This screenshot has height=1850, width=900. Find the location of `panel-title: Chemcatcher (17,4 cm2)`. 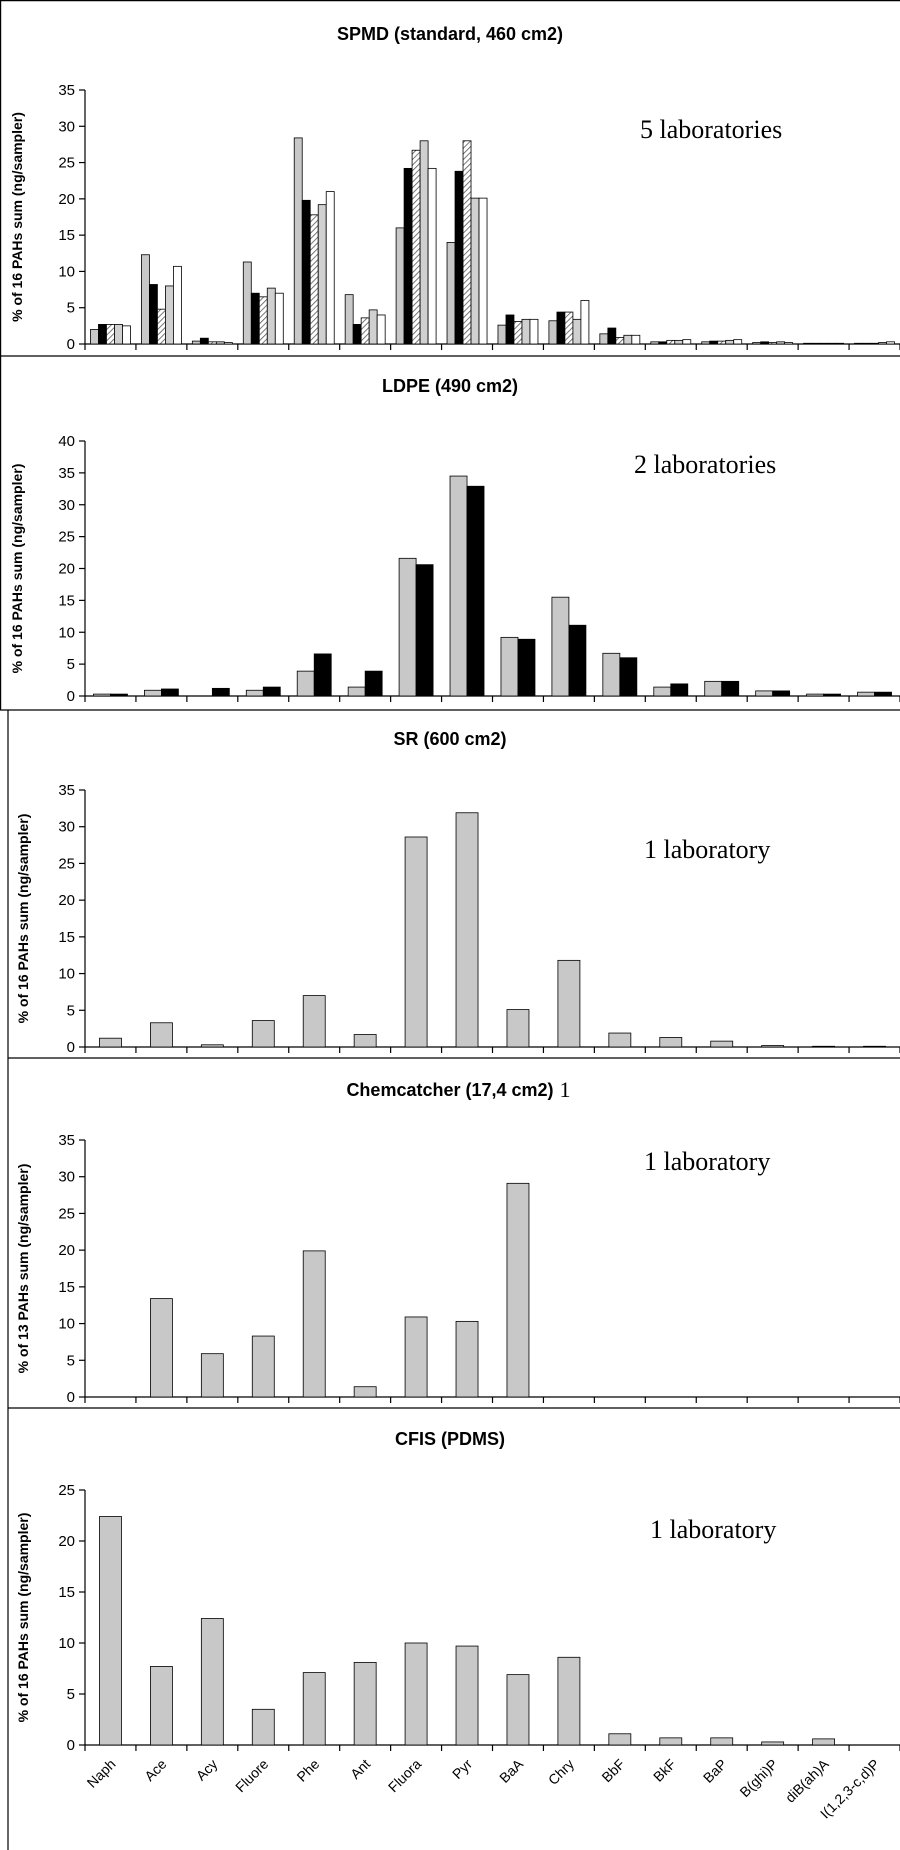

panel-title: Chemcatcher (17,4 cm2) is located at coordinates (449, 1090).